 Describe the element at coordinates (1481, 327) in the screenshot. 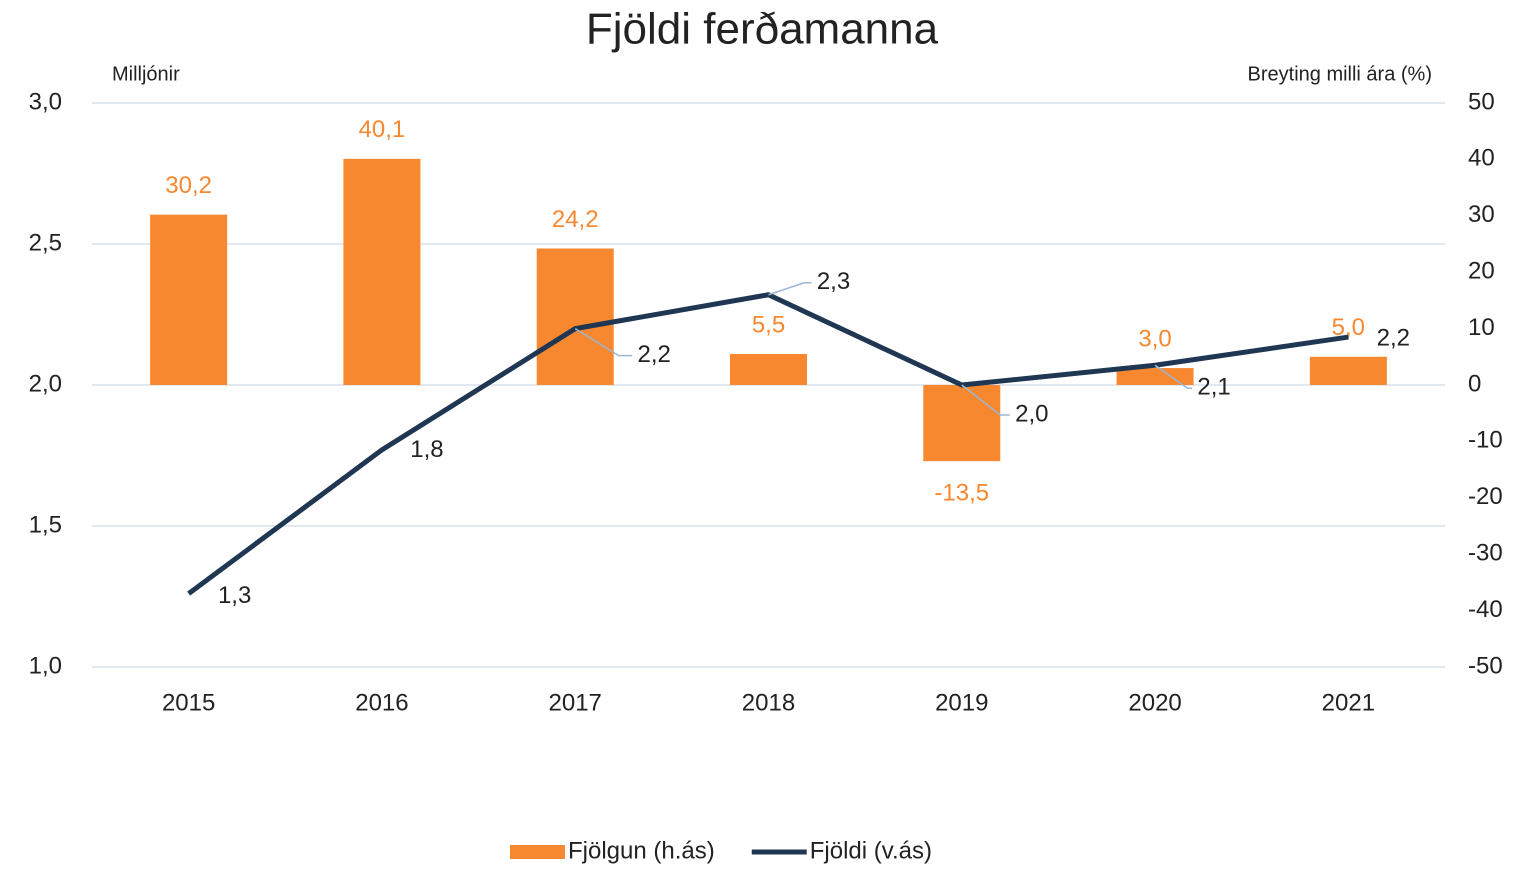

I see `y2-tick-label: 10` at that location.